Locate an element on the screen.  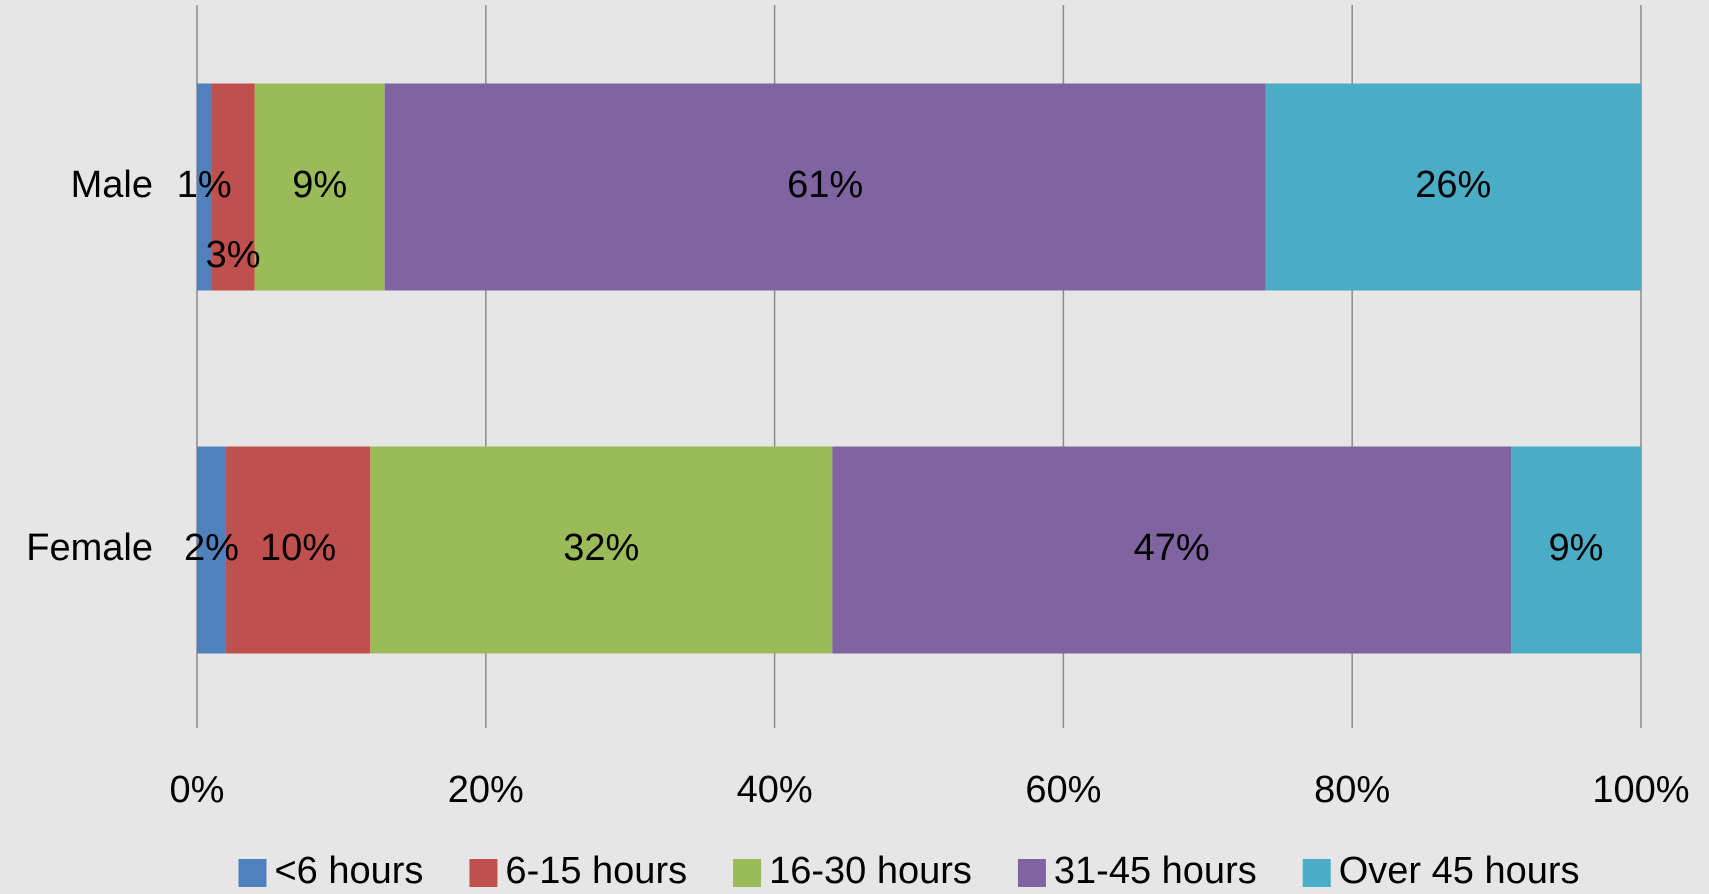
x-tick-label: 100% is located at coordinates (1640, 790).